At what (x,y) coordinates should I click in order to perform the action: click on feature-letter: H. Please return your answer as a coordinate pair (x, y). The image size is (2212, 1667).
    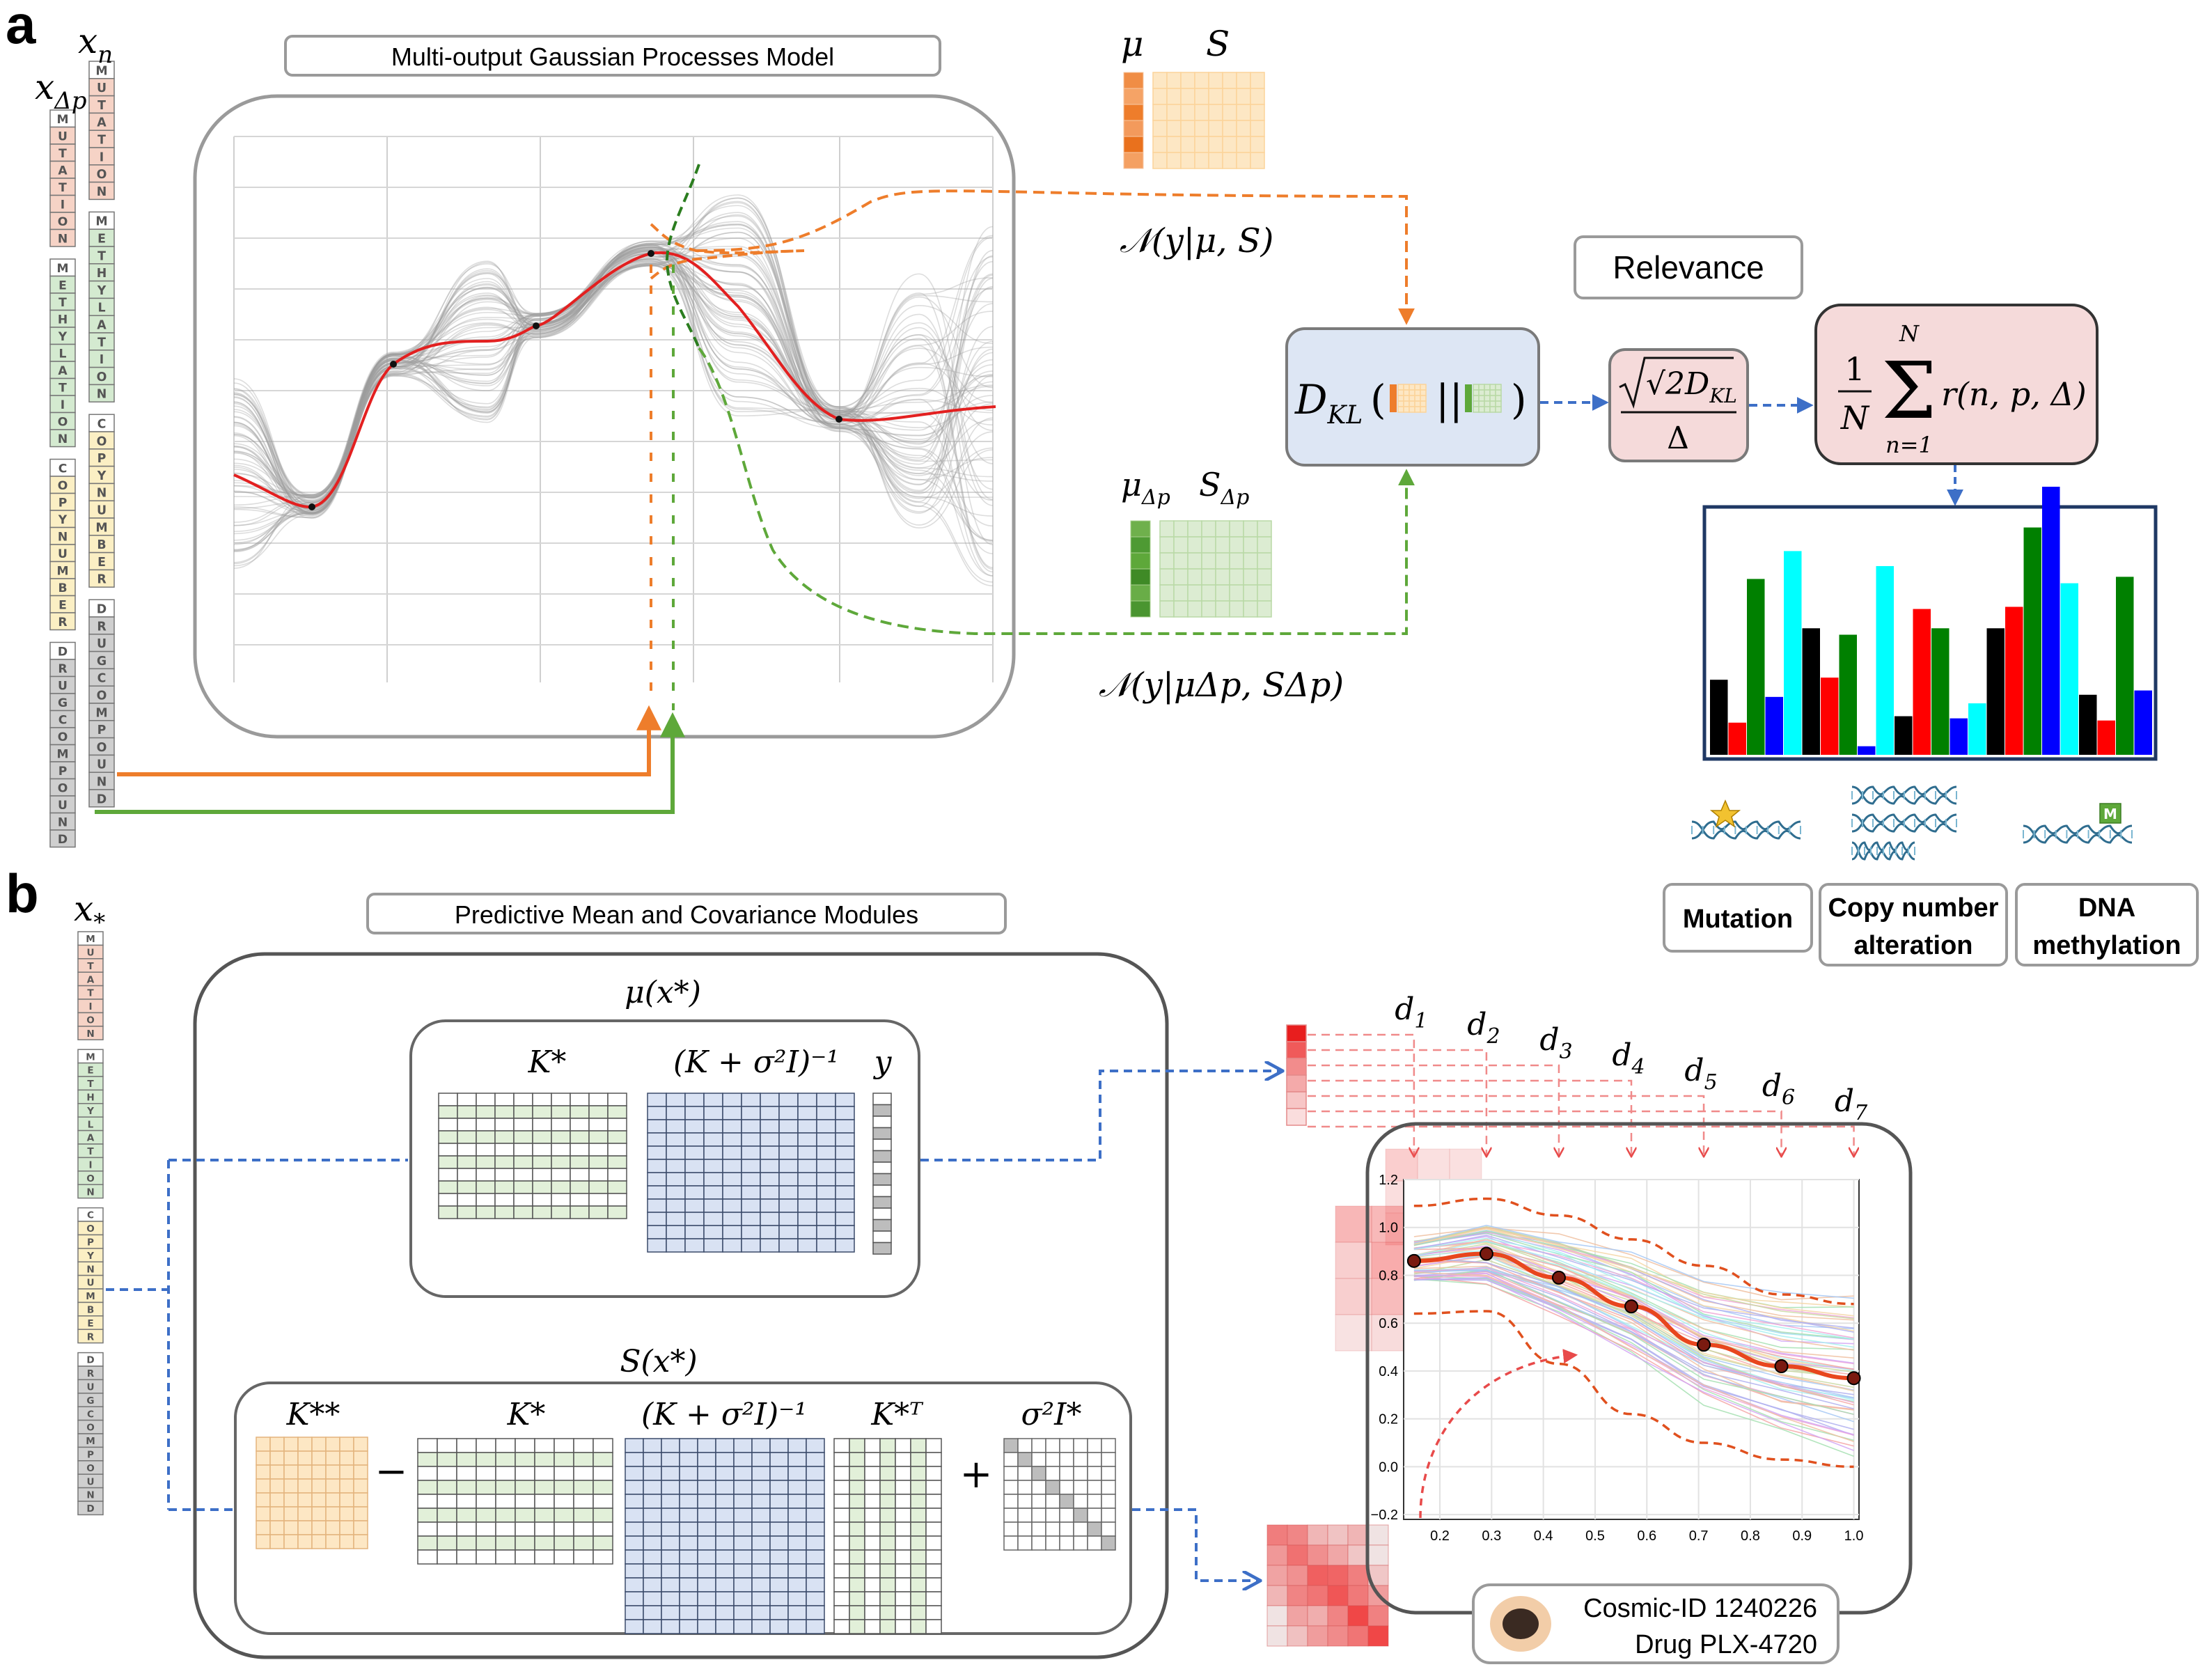
    Looking at the image, I should click on (63, 320).